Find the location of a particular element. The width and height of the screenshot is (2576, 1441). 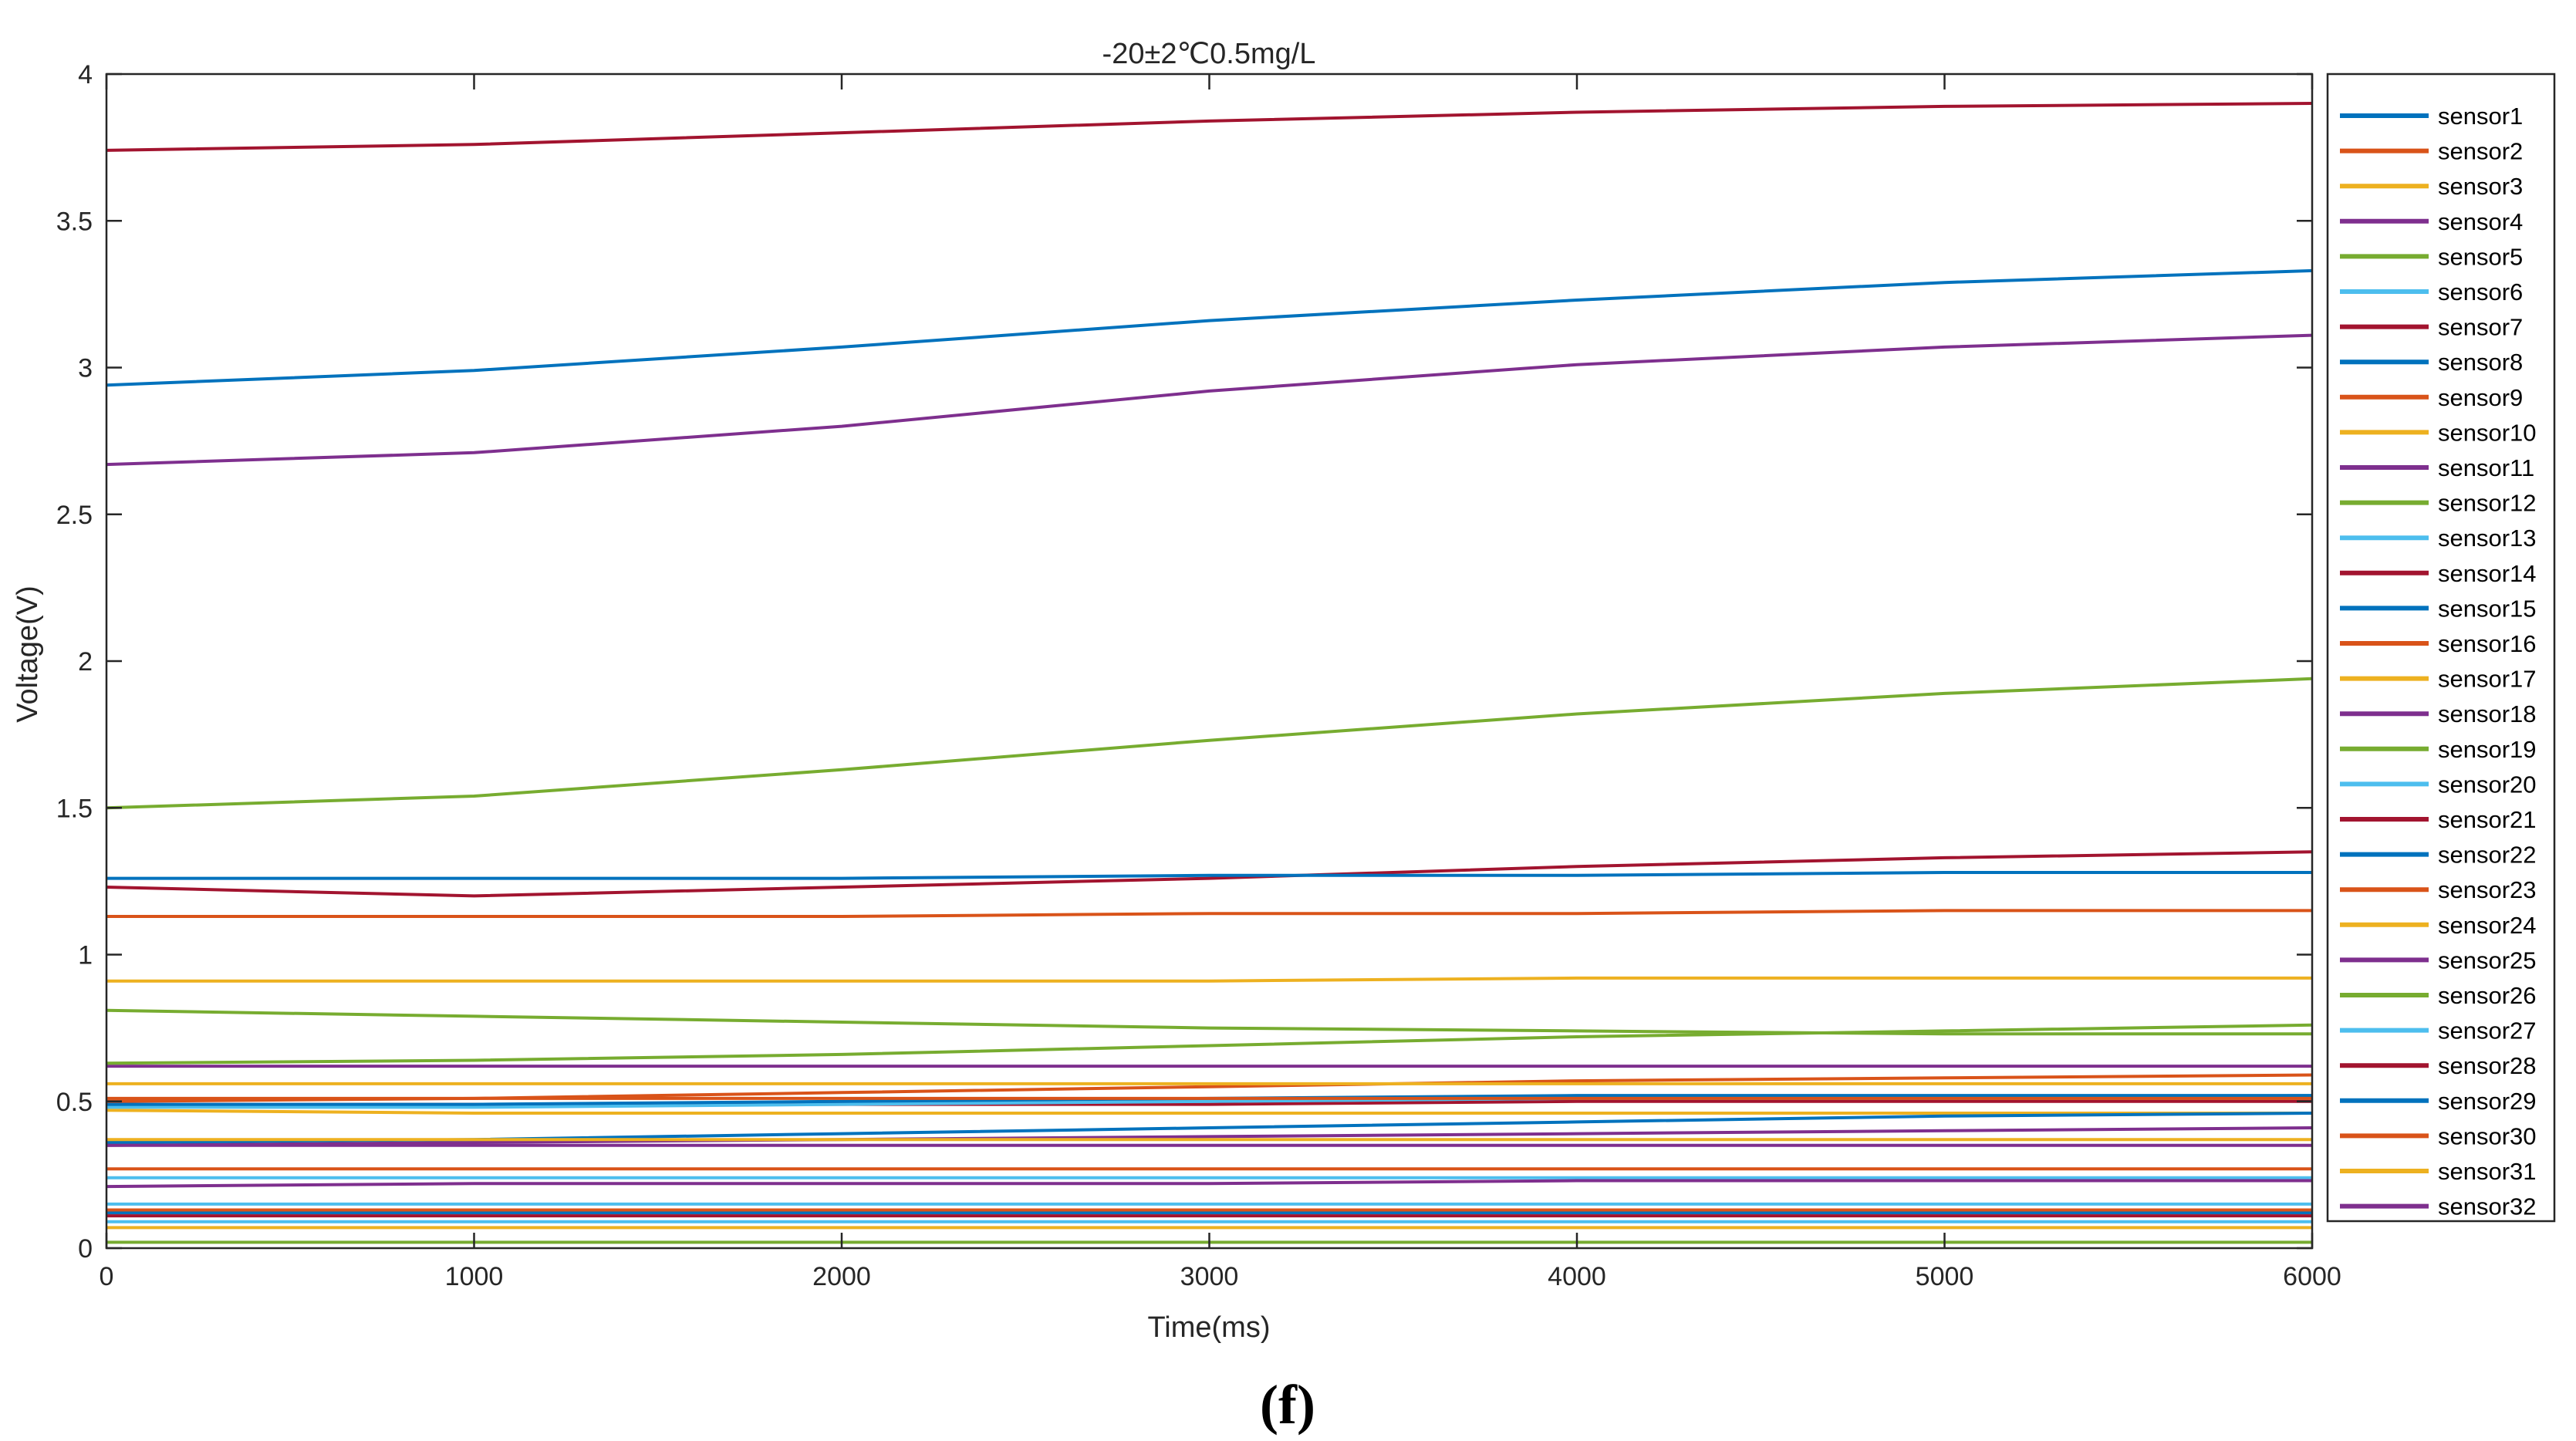

chart-title: -20±2℃0.5mg/L is located at coordinates (1209, 54).